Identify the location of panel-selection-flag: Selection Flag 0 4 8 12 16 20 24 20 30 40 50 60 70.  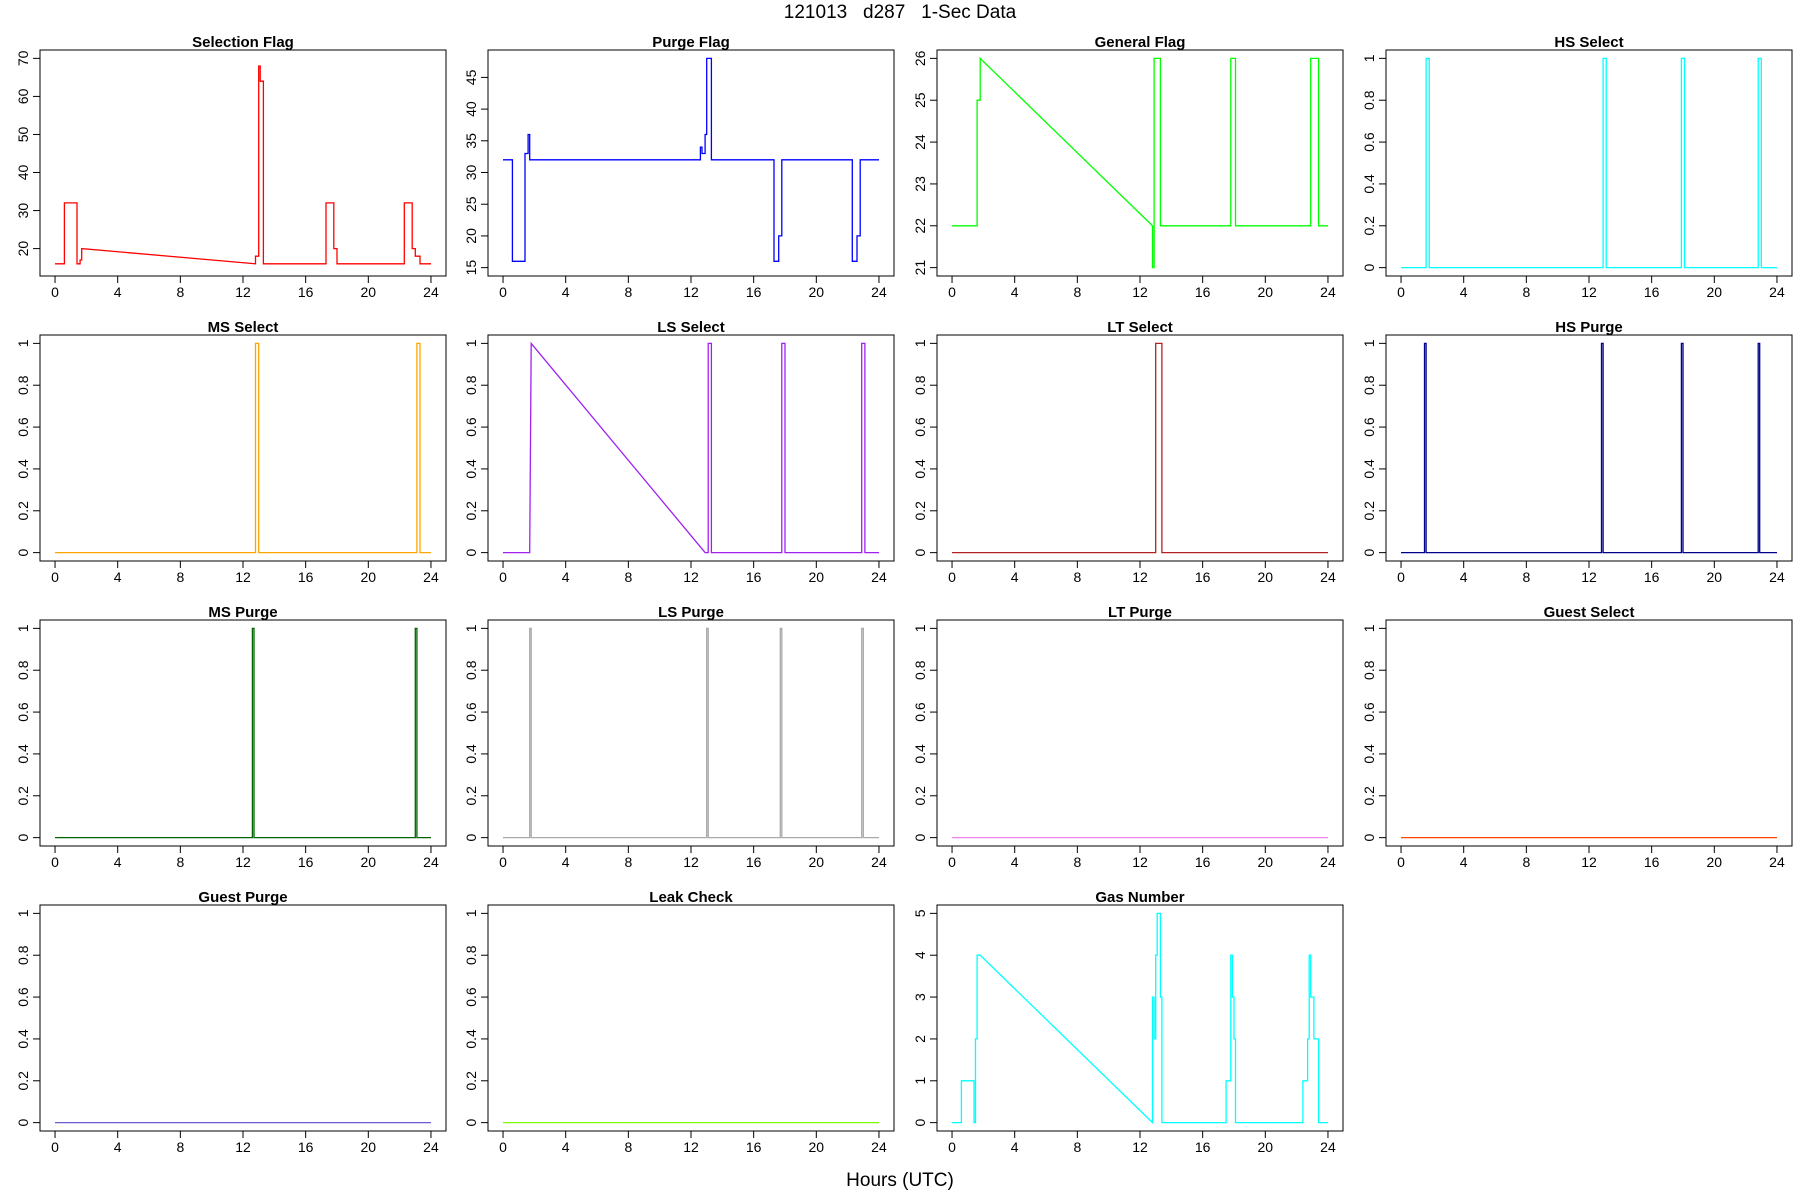
(231, 167).